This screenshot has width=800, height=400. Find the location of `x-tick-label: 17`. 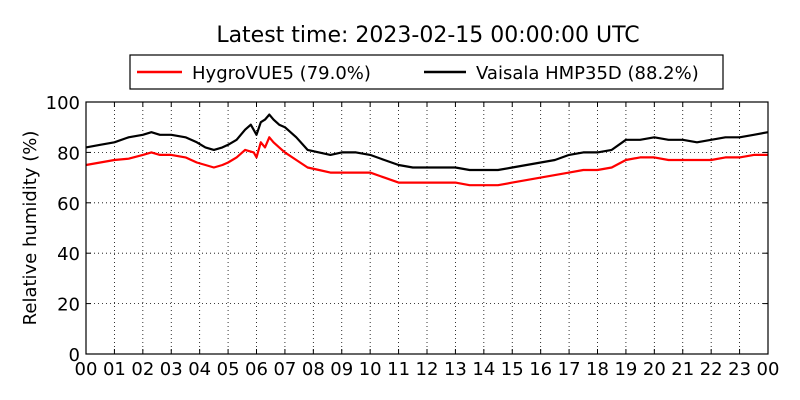

x-tick-label: 17 is located at coordinates (569, 369).